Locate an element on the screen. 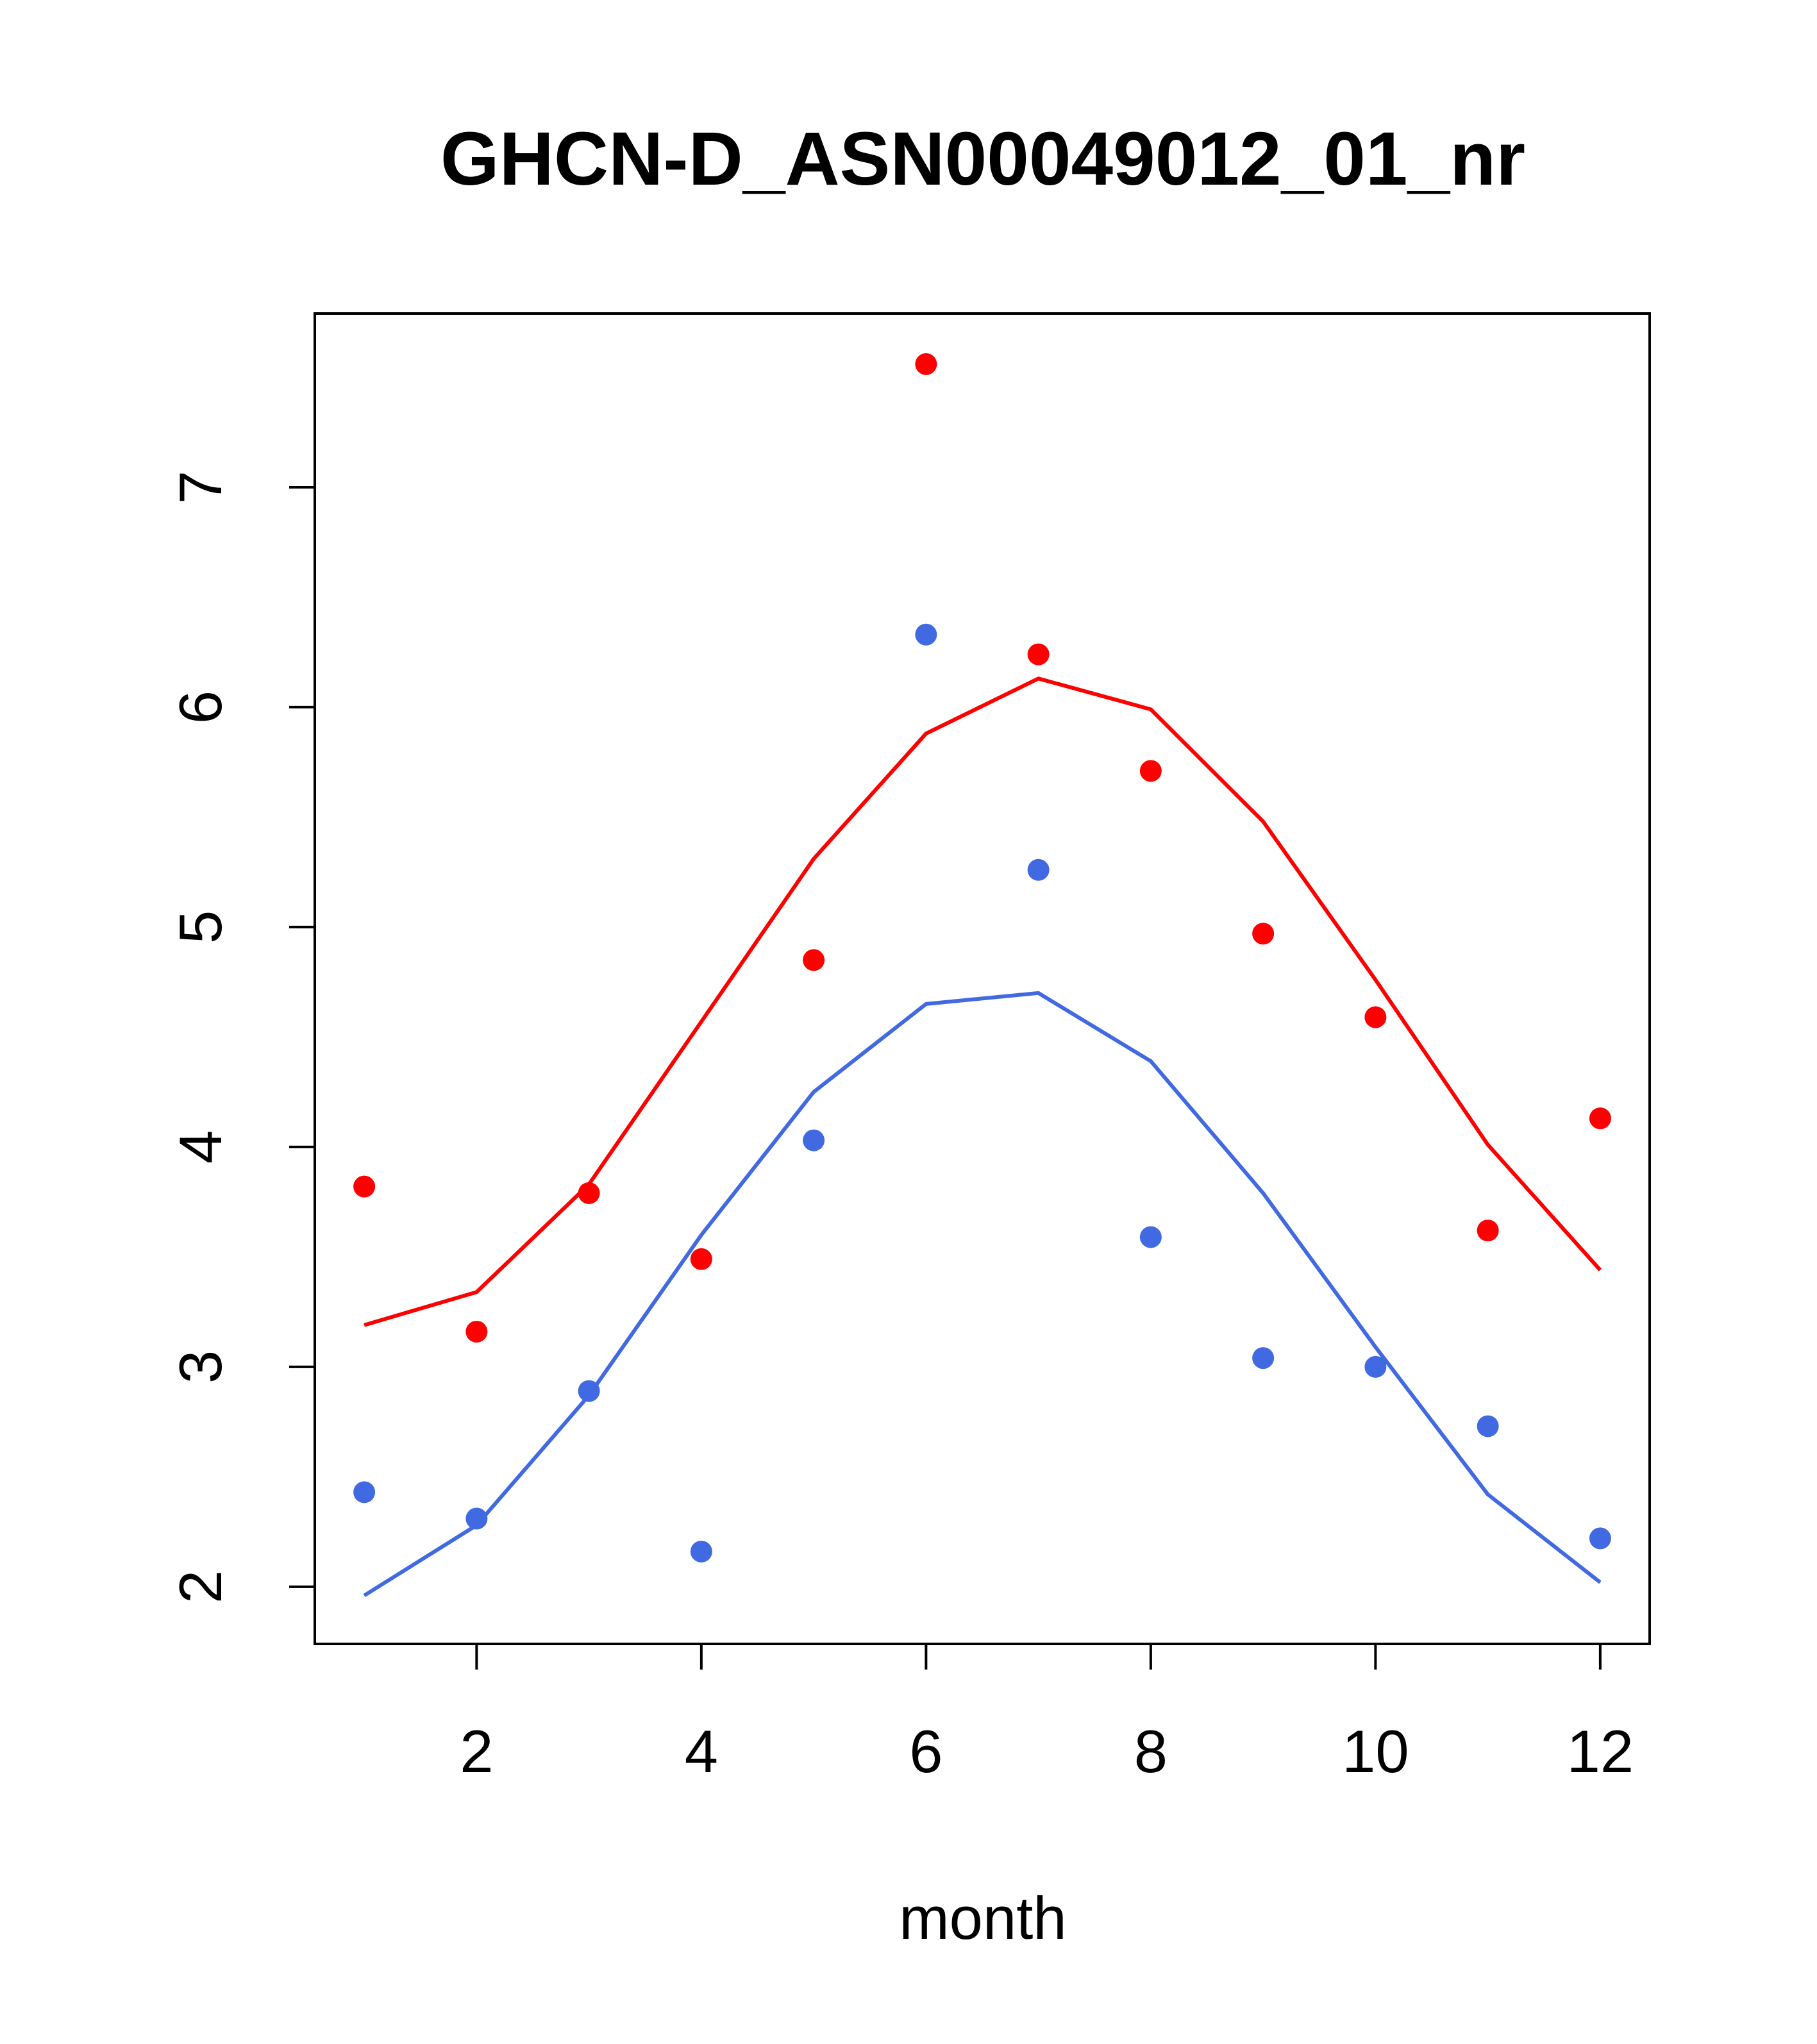 The height and width of the screenshot is (2044, 1817). chart-title: GHCN-D_ASN00049012_01_nr is located at coordinates (982, 159).